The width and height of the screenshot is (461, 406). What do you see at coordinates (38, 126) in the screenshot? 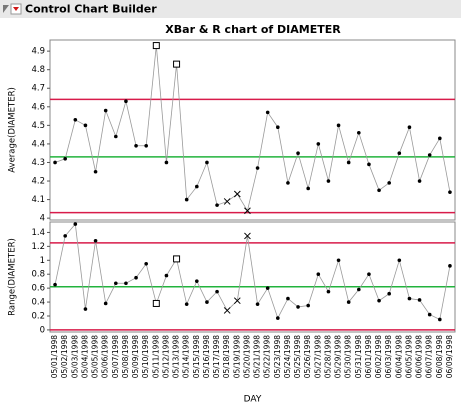
I see `y-tick-label: 4.5` at bounding box center [38, 126].